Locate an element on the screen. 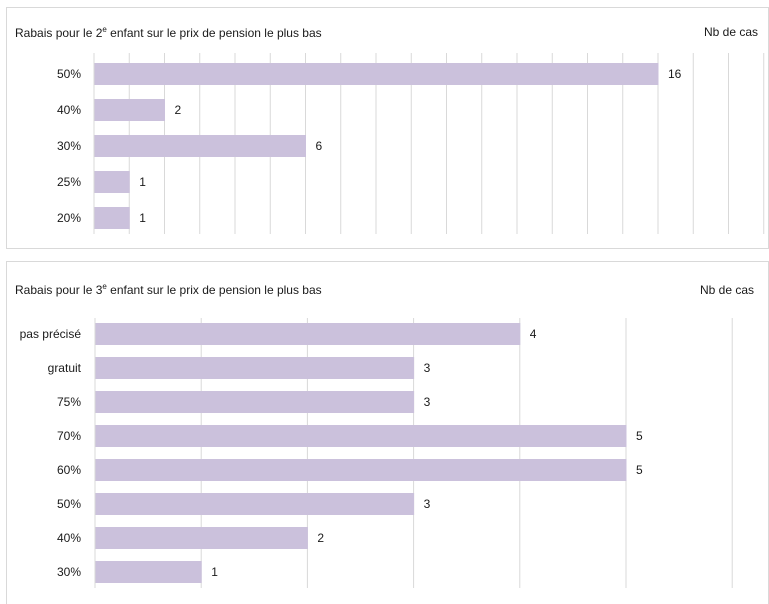 This screenshot has width=769, height=604. data-label: 4 is located at coordinates (533, 334).